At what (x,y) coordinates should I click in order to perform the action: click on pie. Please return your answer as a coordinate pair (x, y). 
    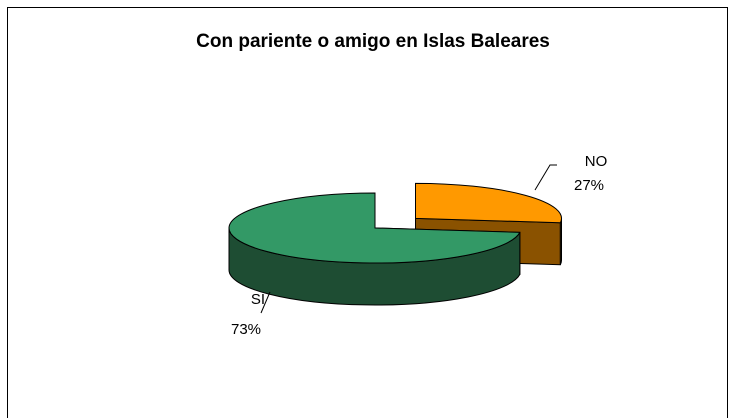
    Looking at the image, I should click on (395, 244).